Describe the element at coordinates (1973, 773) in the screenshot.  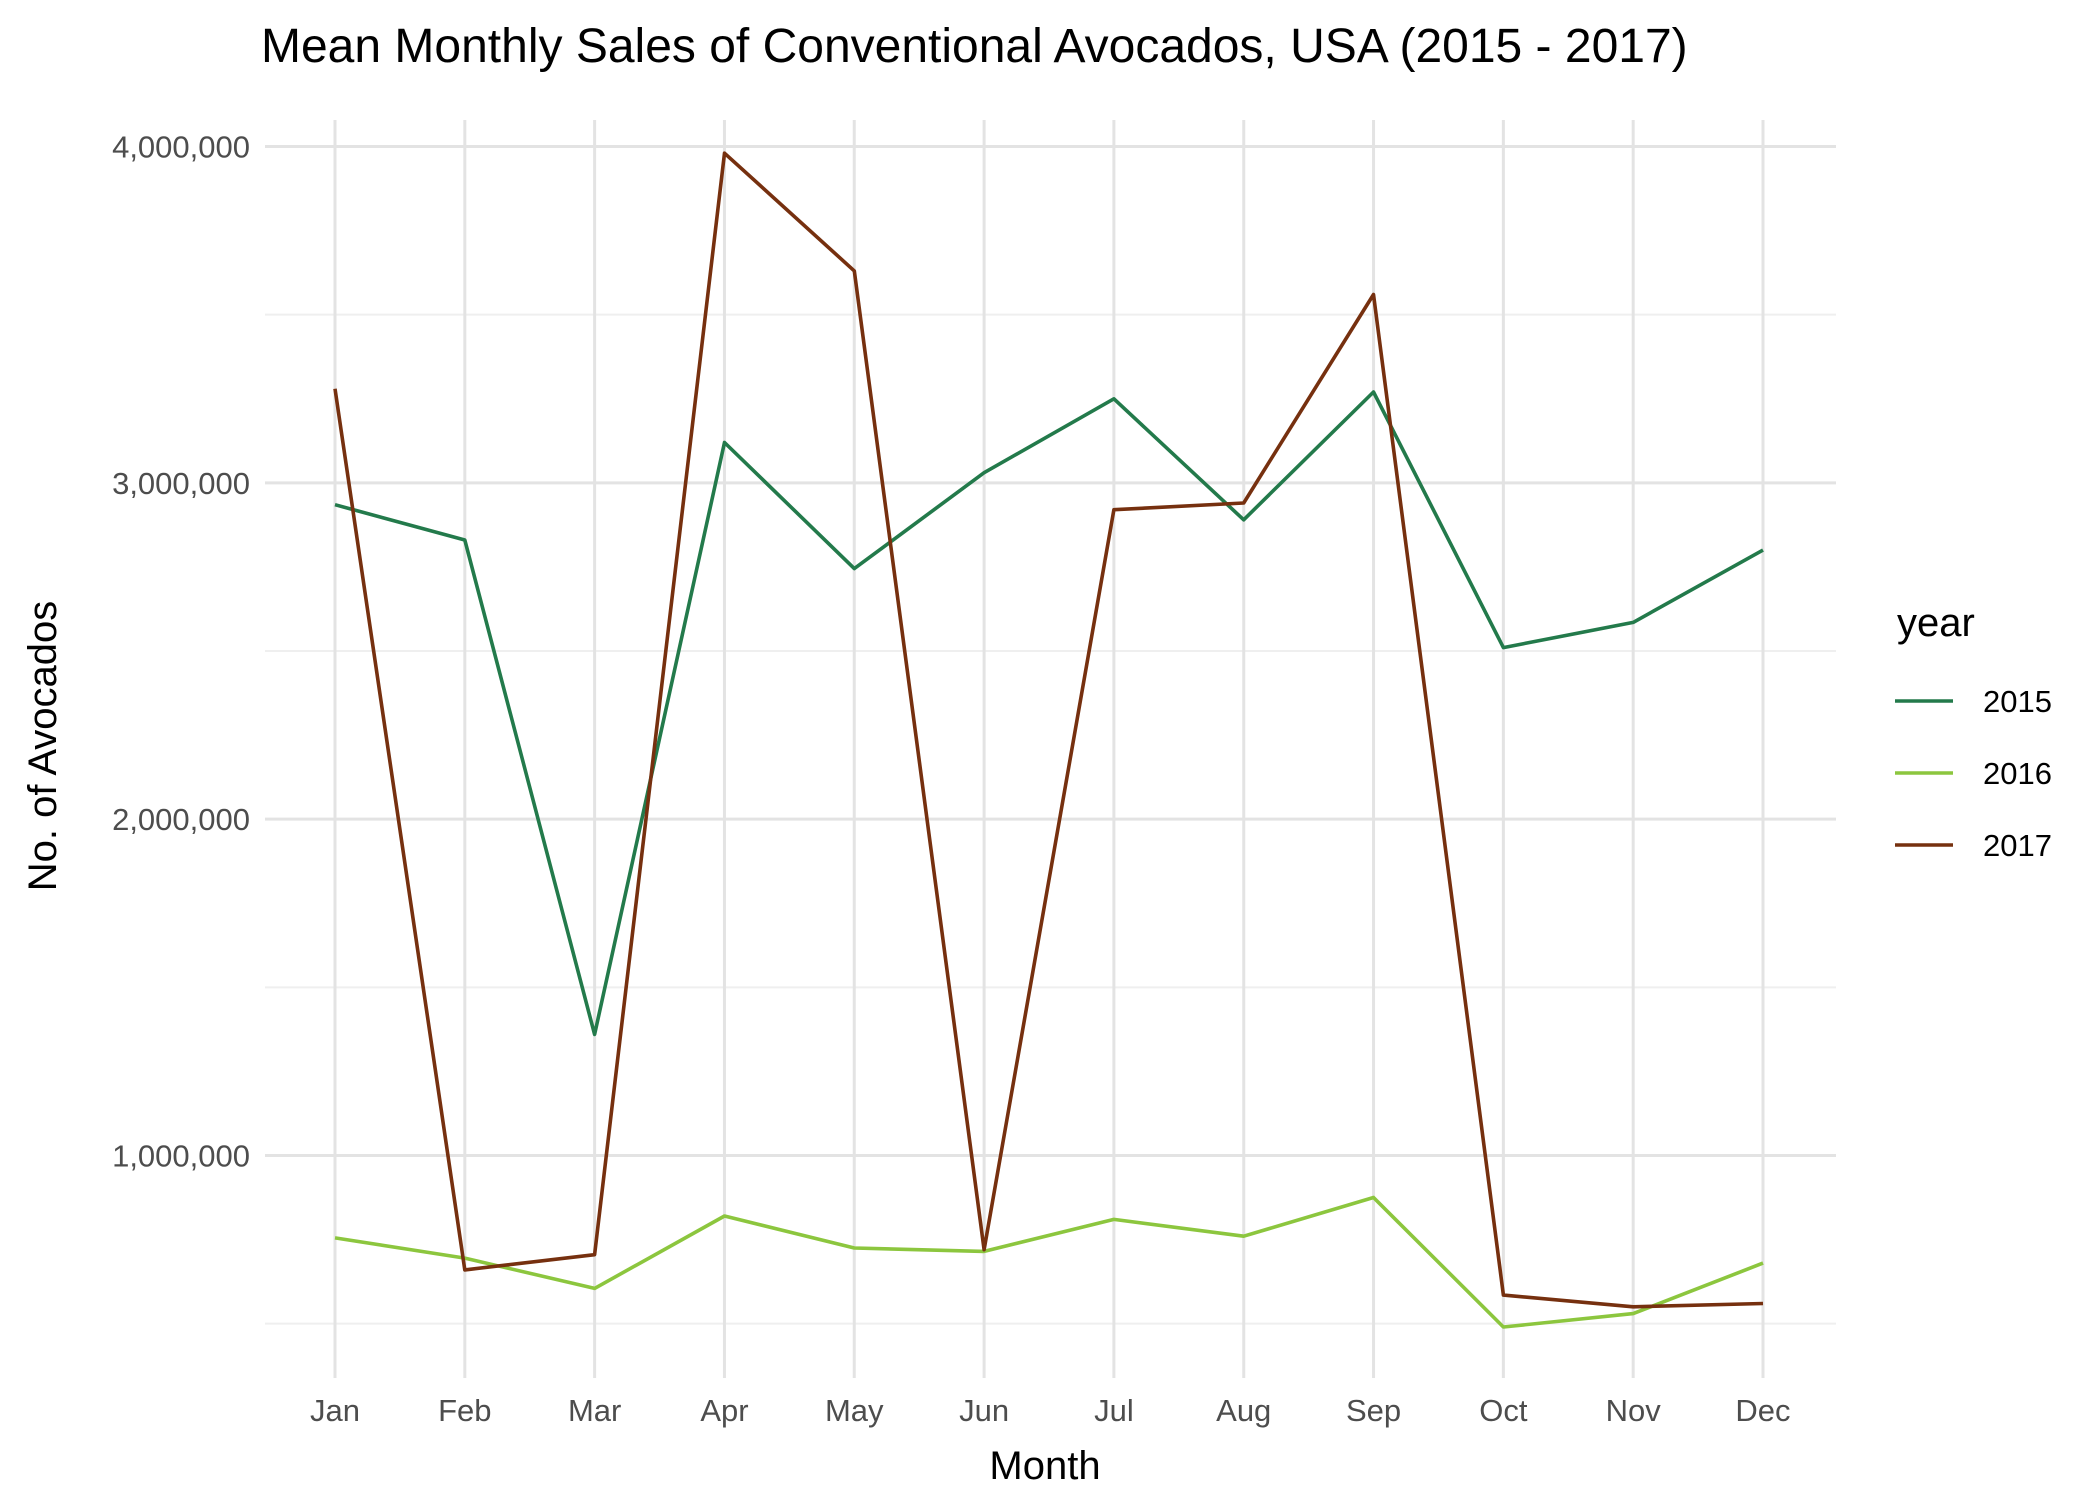
I see `legend-items: 2015 2016 2017` at that location.